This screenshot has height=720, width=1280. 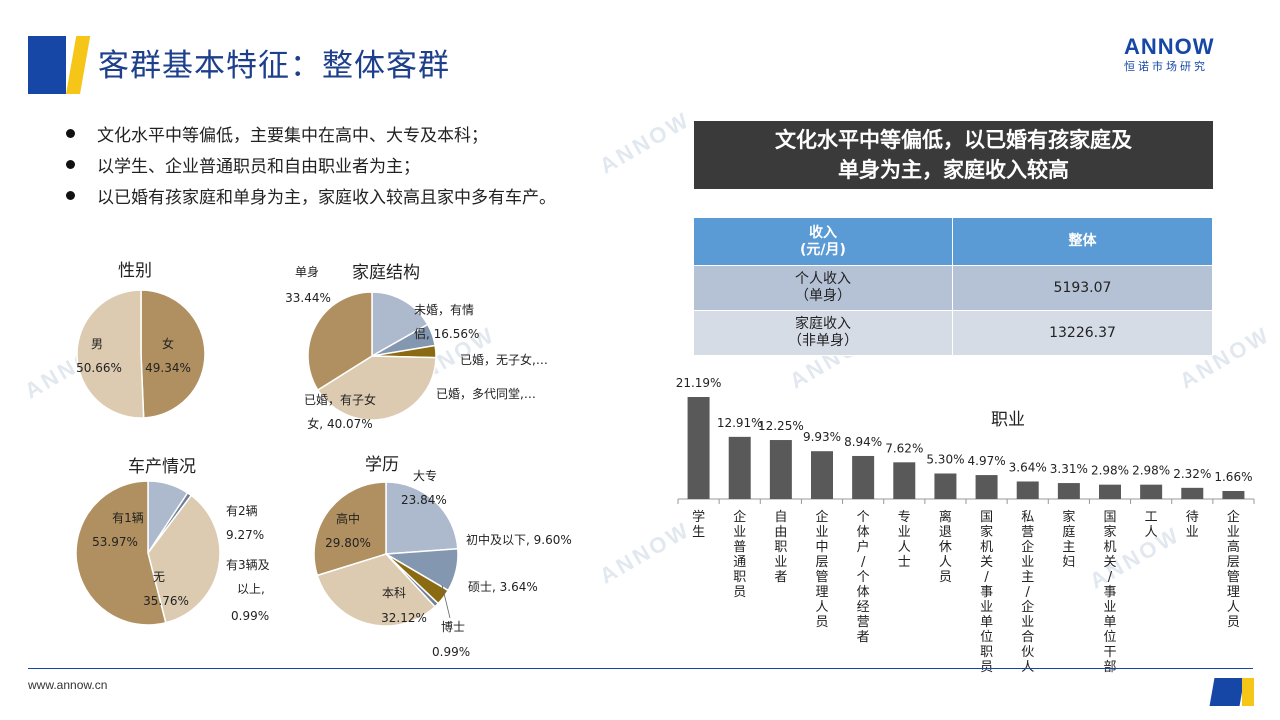 What do you see at coordinates (945, 459) in the screenshot?
I see `bar-data-label: 5.30%` at bounding box center [945, 459].